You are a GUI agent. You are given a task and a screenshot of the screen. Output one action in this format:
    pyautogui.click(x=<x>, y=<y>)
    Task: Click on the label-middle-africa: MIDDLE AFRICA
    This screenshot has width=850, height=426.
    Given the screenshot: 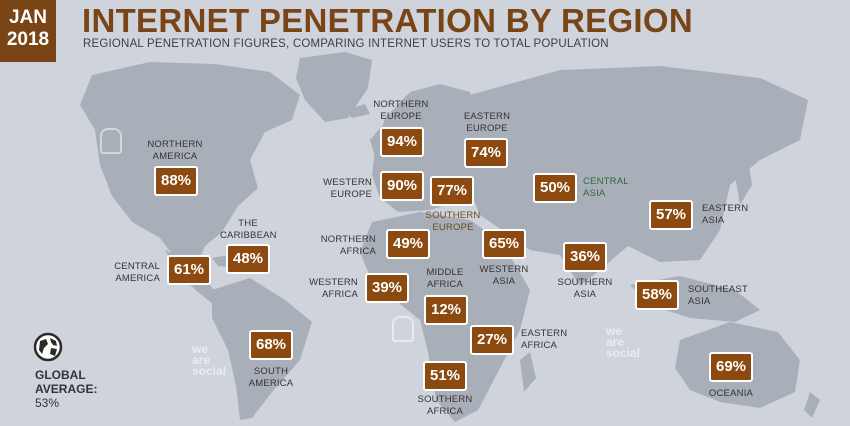 What is the action you would take?
    pyautogui.click(x=445, y=278)
    